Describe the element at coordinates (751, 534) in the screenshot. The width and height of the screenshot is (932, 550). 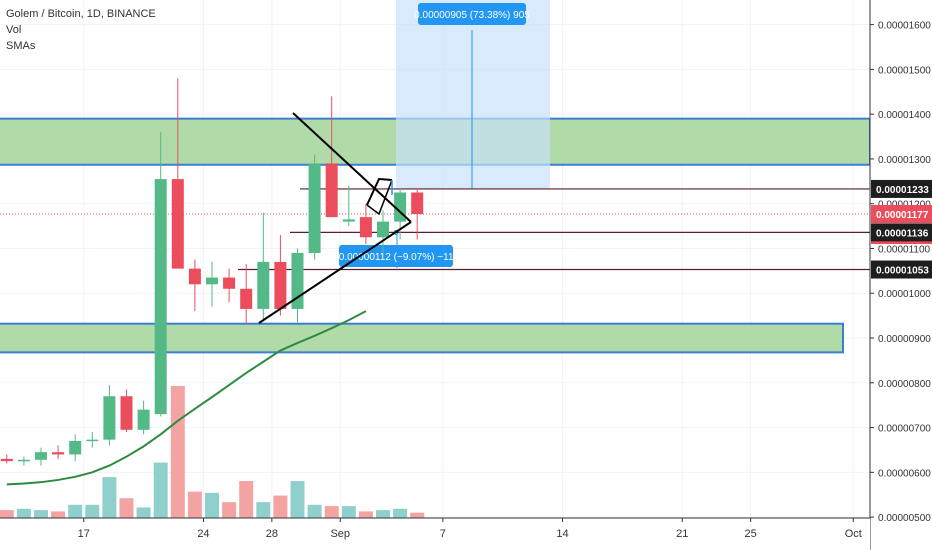
I see `time-tick-label: 25` at that location.